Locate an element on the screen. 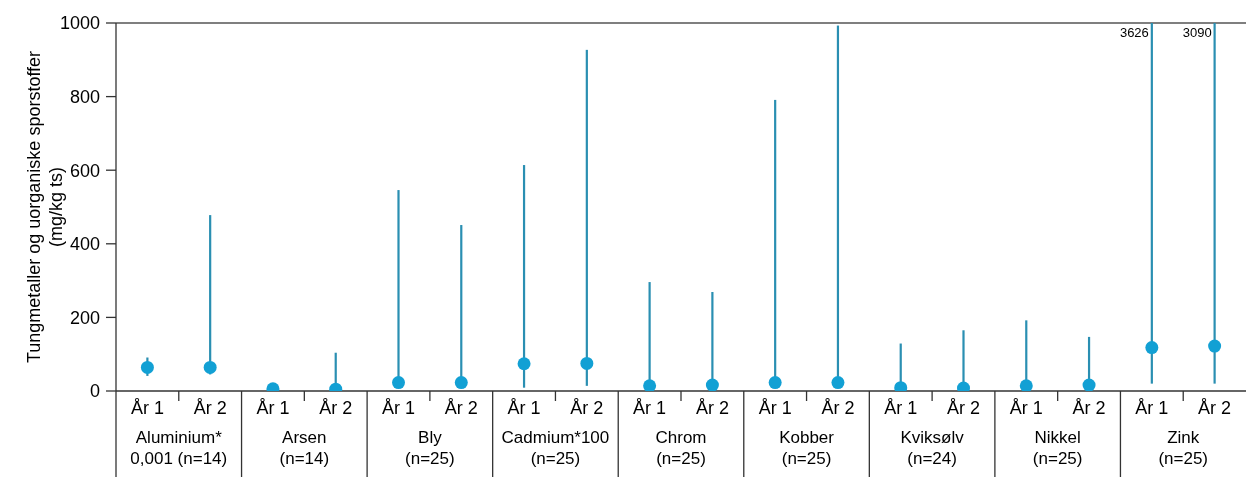 Image resolution: width=1247 pixels, height=477 pixels. text: Kviksølv (n=24) is located at coordinates (932, 448).